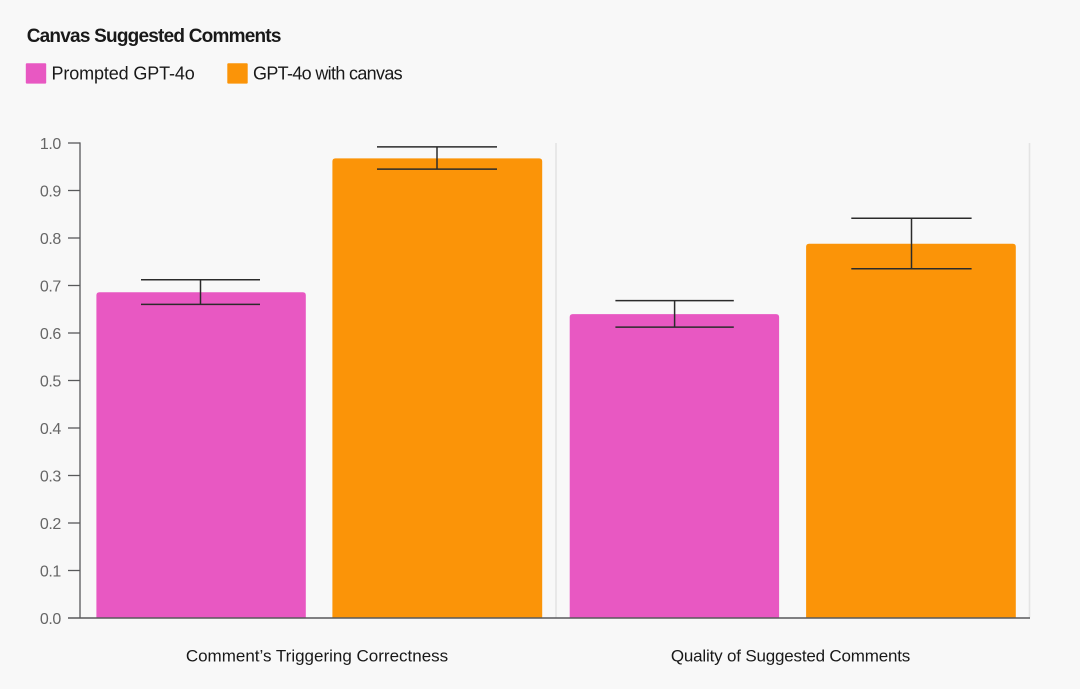  What do you see at coordinates (154, 36) in the screenshot?
I see `svg-text: Canvas Suggested Comments` at bounding box center [154, 36].